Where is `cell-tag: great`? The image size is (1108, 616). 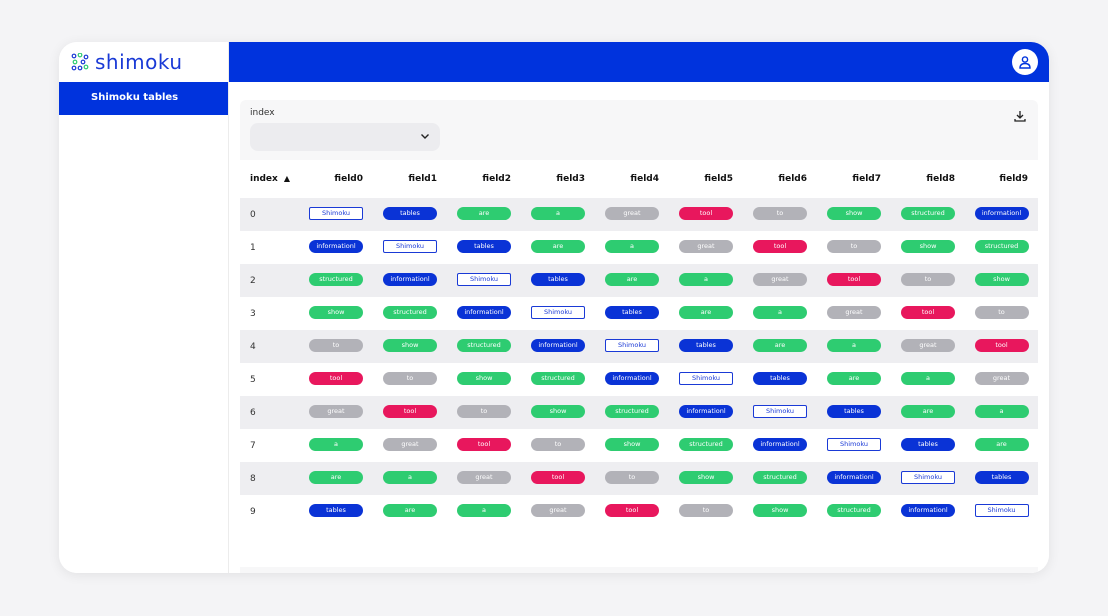 cell-tag: great is located at coordinates (484, 477).